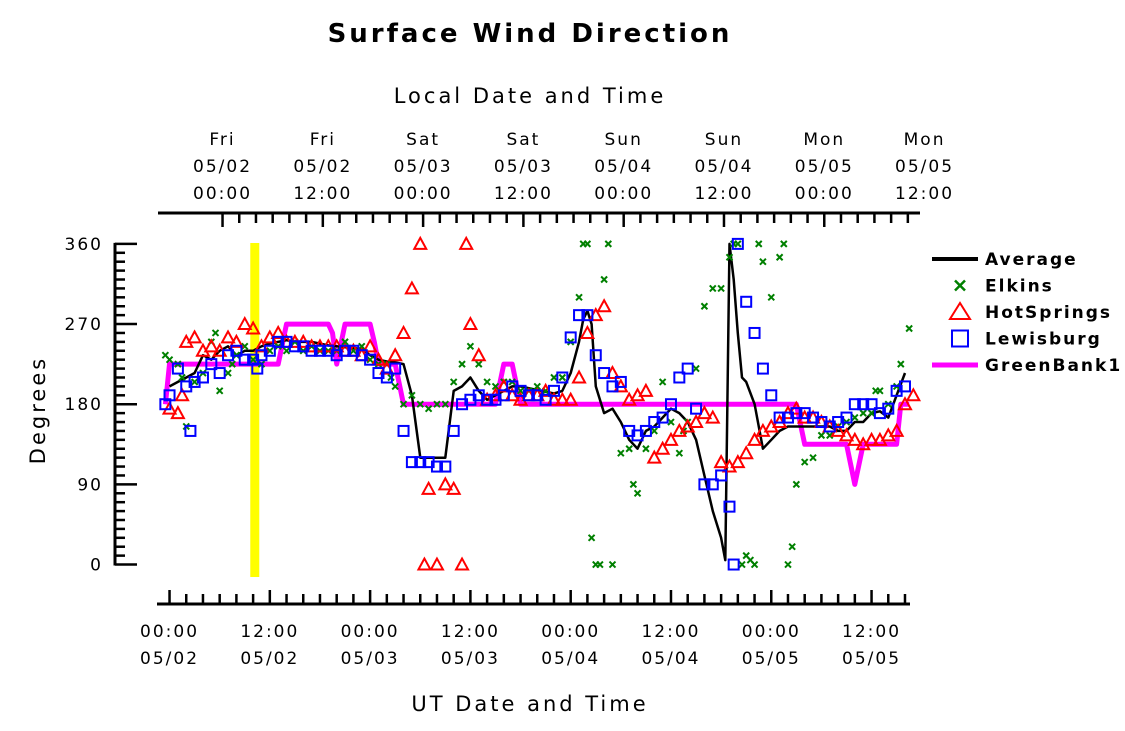 The width and height of the screenshot is (1125, 731). I want to click on bottom-tick-date-label: 05/02, so click(269, 659).